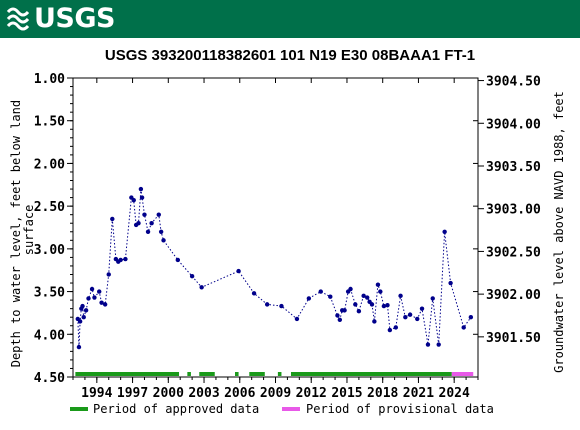 The height and width of the screenshot is (430, 580). Describe the element at coordinates (49, 335) in the screenshot. I see `y-tick-label: 4.00` at that location.